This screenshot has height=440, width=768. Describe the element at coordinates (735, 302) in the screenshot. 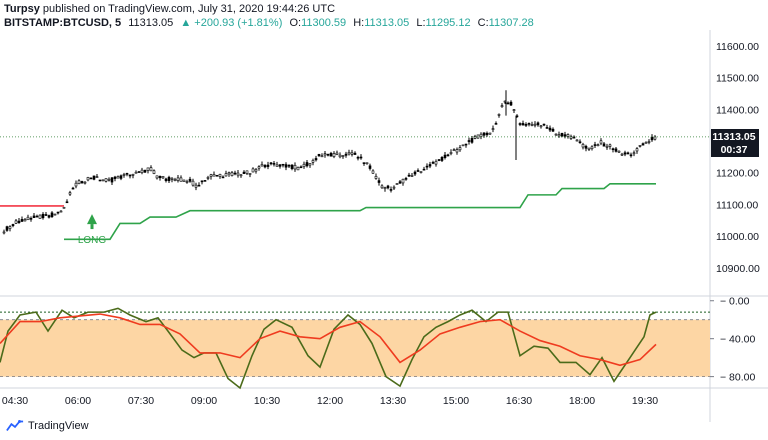

I see `oscillator-tick-label: − 0.00` at that location.